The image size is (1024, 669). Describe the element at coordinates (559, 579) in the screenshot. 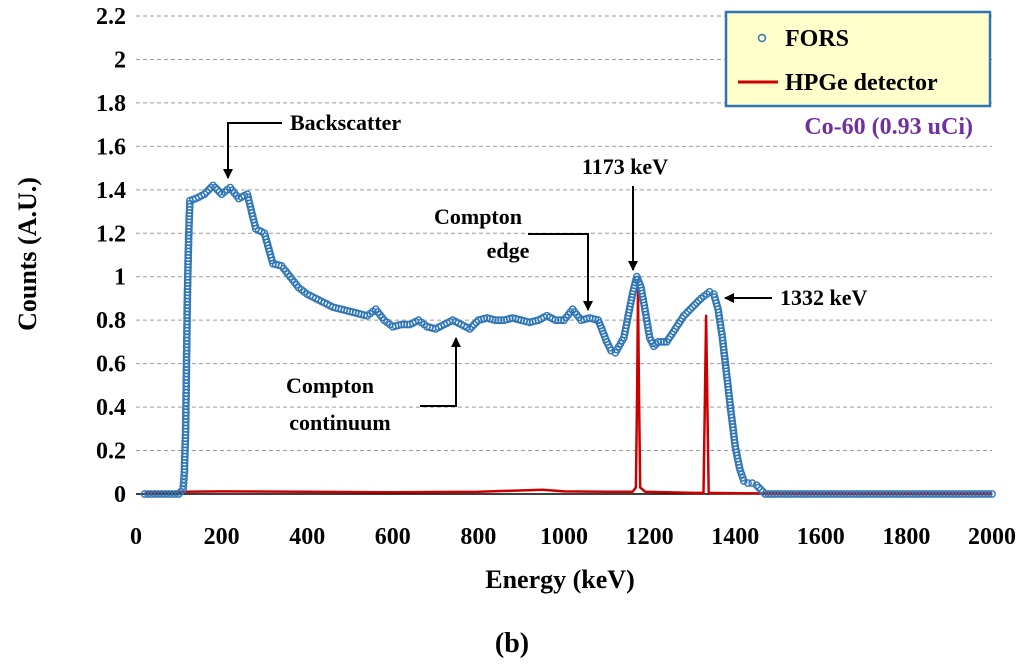

I see `x-axis-title: Energy (keV)` at that location.